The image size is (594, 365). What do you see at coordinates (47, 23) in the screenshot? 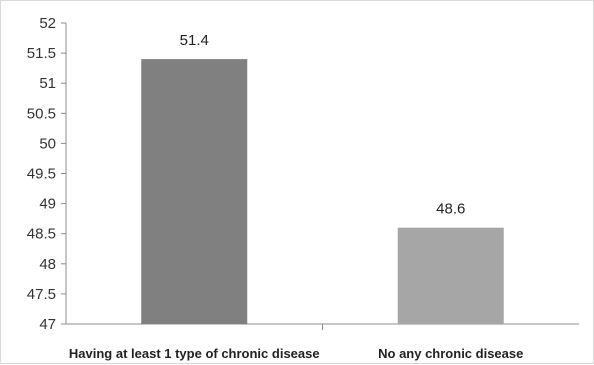
I see `y-tick-label: 52` at bounding box center [47, 23].